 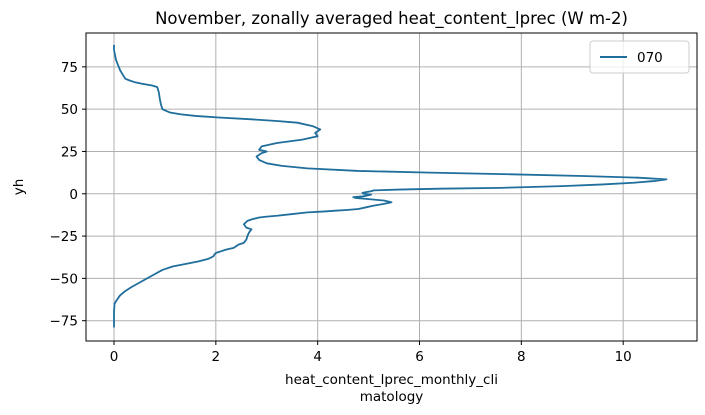 I want to click on legend-box, so click(x=639, y=57).